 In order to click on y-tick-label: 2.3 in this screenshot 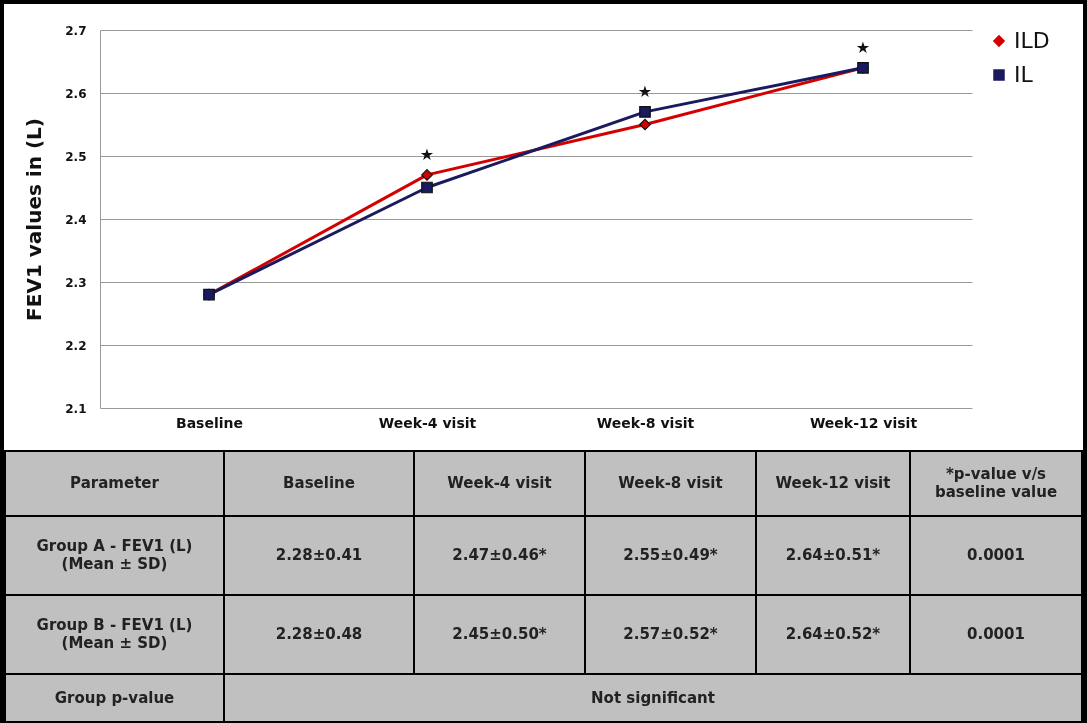, I will do `click(76, 282)`.